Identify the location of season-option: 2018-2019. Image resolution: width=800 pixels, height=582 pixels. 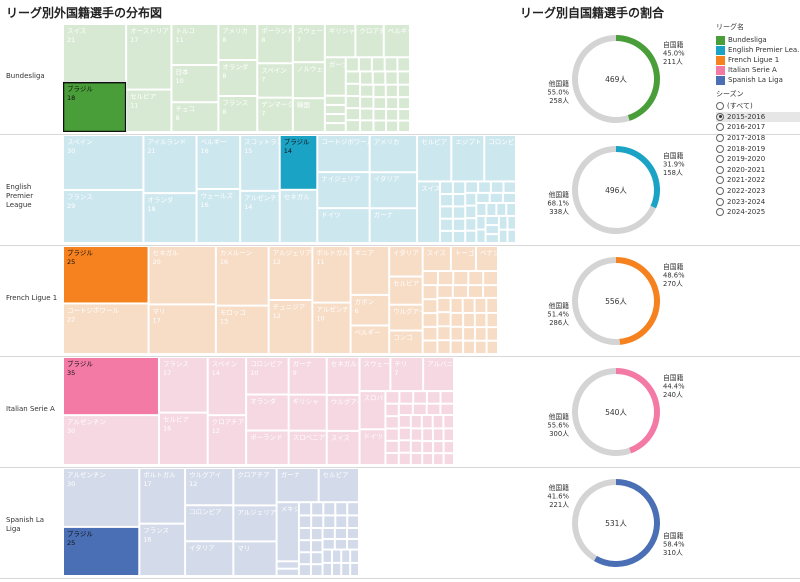
(758, 148).